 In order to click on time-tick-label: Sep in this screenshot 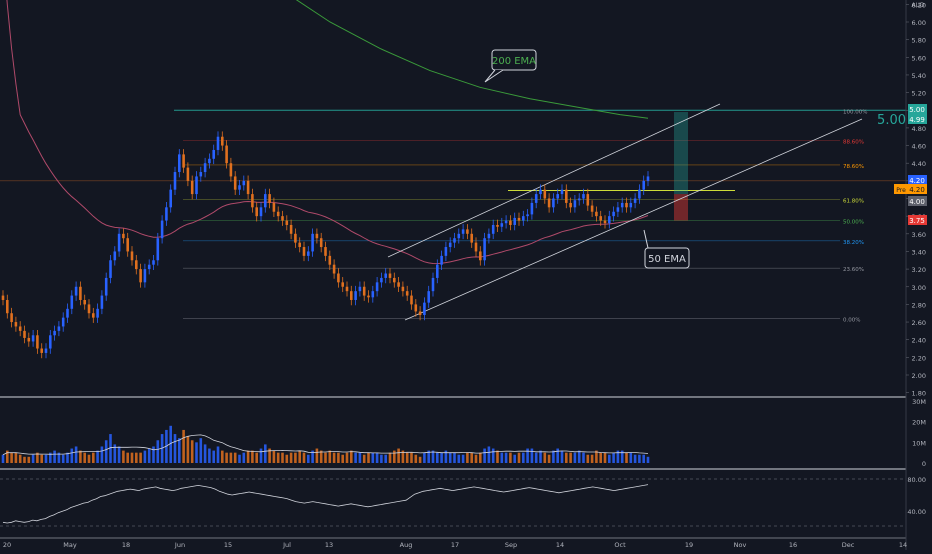, I will do `click(511, 545)`.